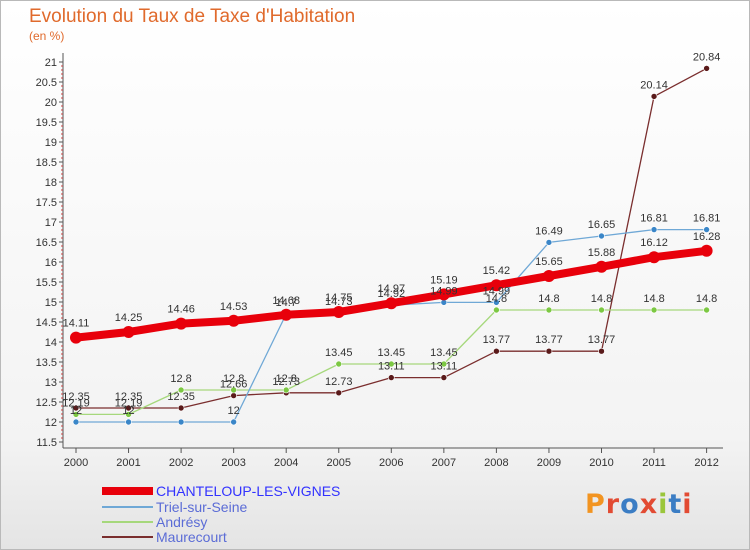 Image resolution: width=750 pixels, height=550 pixels. What do you see at coordinates (46, 363) in the screenshot?
I see `y-tick-label: 13.5` at bounding box center [46, 363].